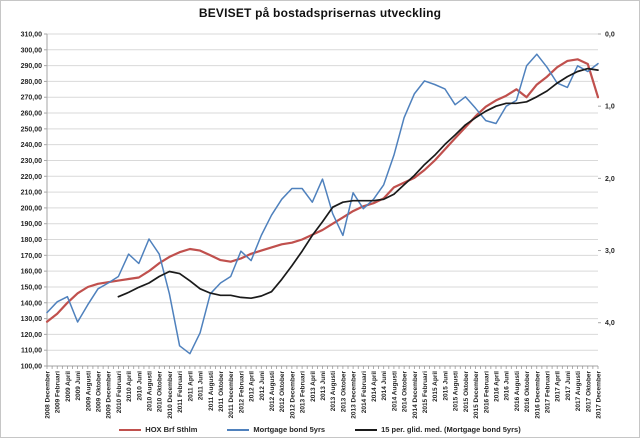 The image size is (640, 438). What do you see at coordinates (364, 392) in the screenshot?
I see `svg-text: 2014 Februari` at bounding box center [364, 392].